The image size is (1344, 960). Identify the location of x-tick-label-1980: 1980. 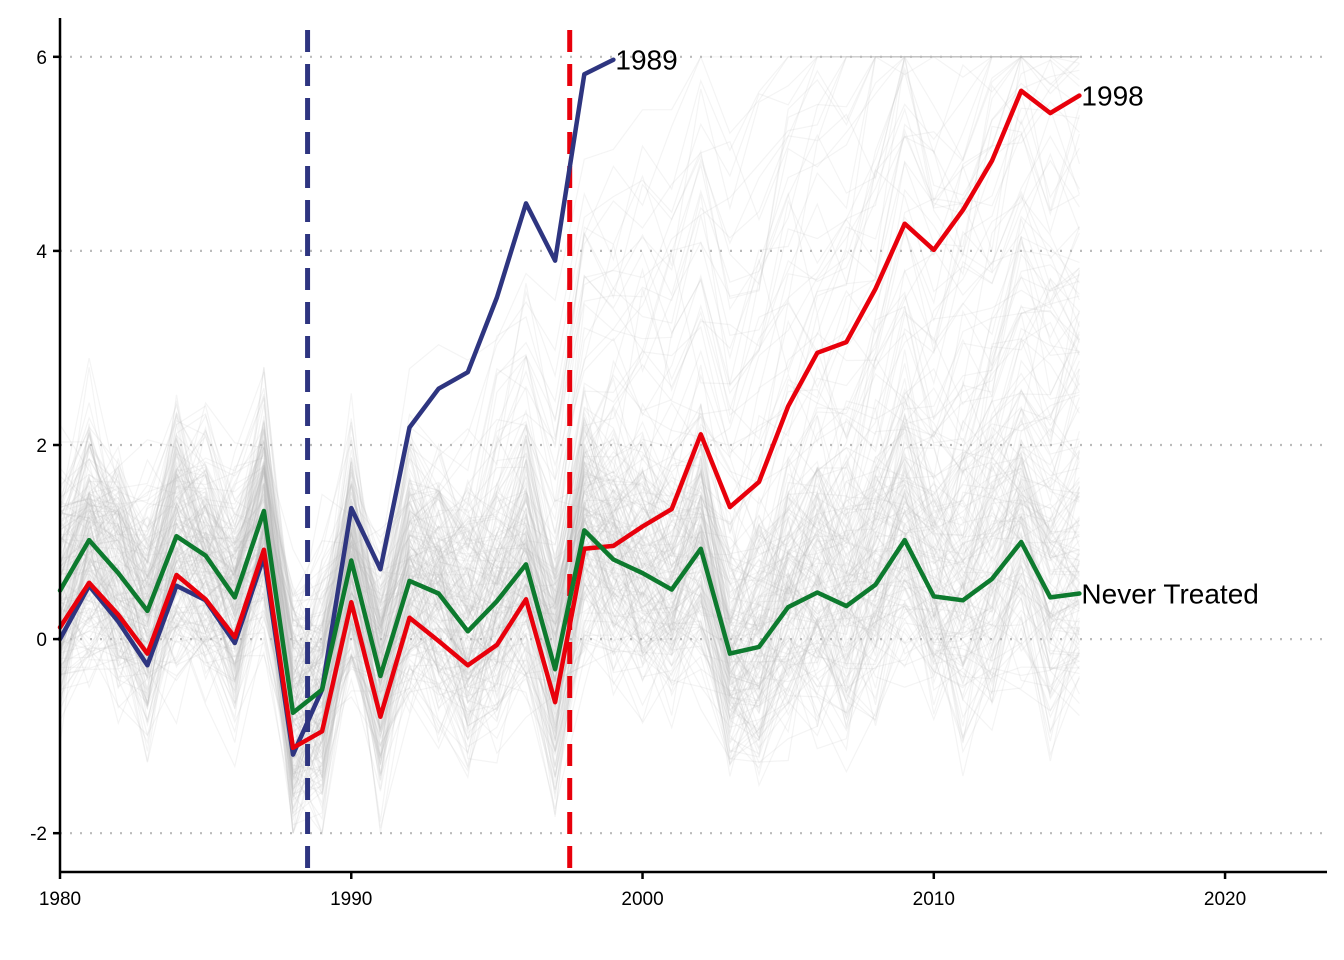
(60, 899).